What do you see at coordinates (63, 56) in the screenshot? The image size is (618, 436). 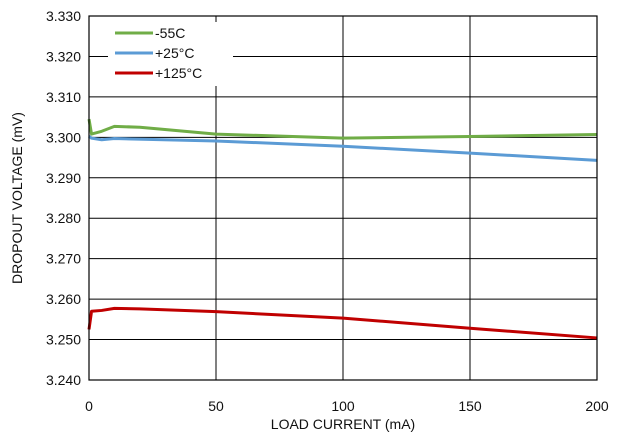 I see `y-tick-label: 3.320` at bounding box center [63, 56].